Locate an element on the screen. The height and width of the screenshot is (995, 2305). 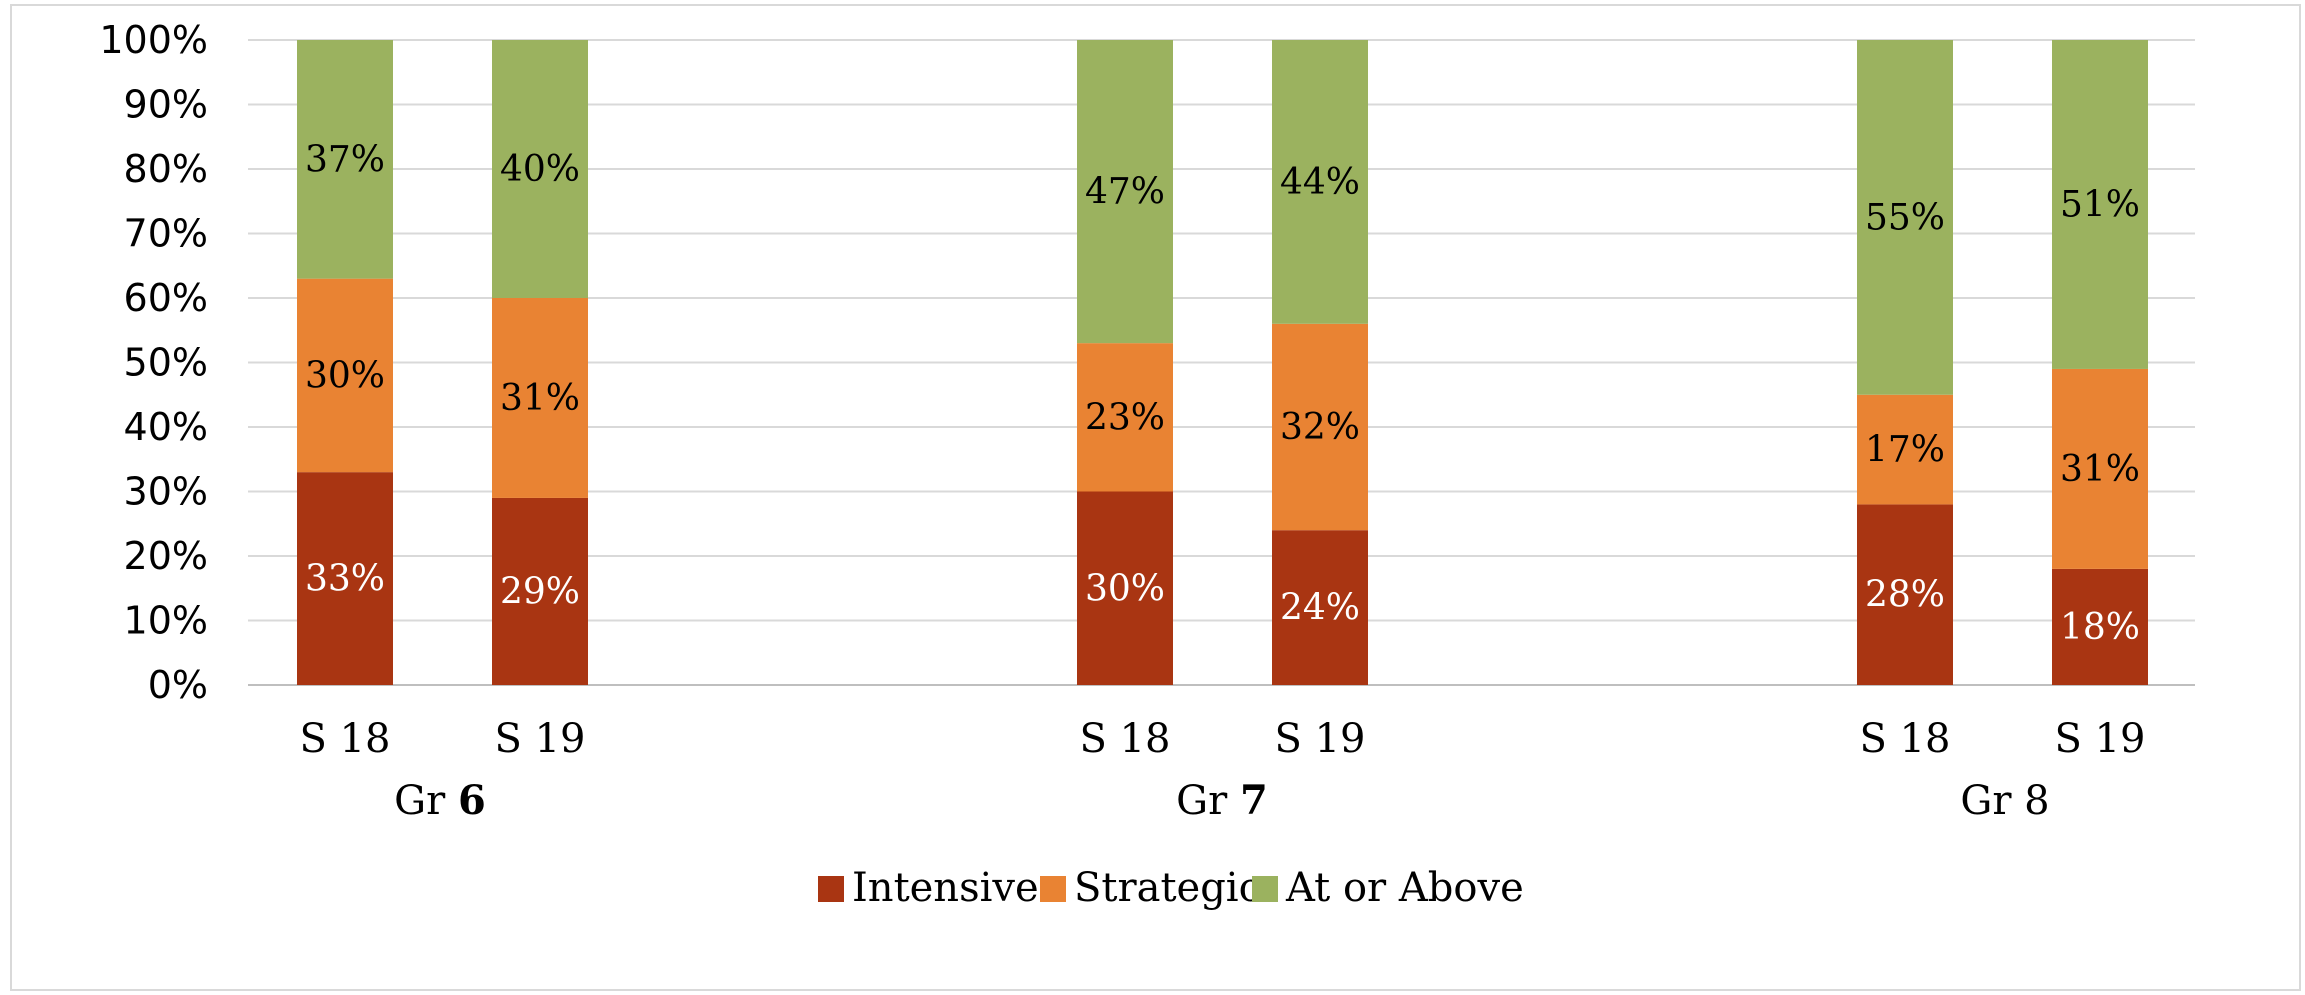
group-label-number: 6 is located at coordinates (472, 800).